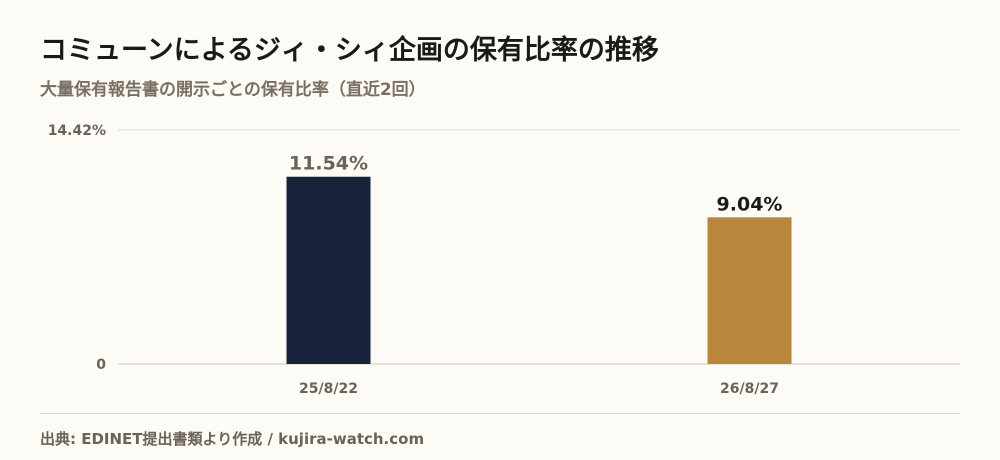 Image resolution: width=1000 pixels, height=460 pixels. Describe the element at coordinates (500, 413) in the screenshot. I see `footer-divider` at that location.